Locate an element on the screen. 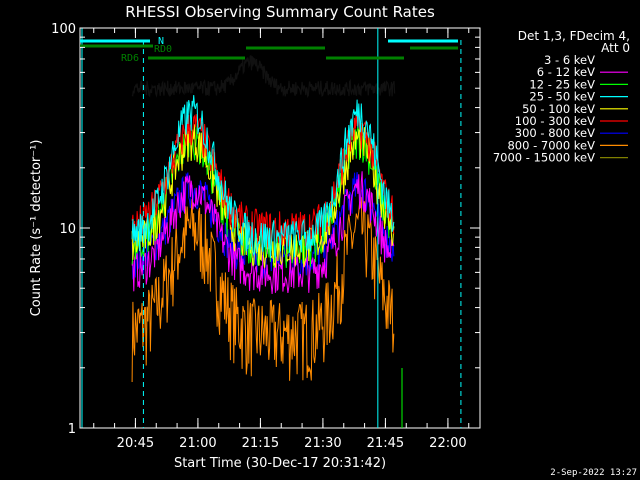 The width and height of the screenshot is (640, 480). x-axis-label: Start Time (30-Dec-17 20:31:42) is located at coordinates (280, 463).